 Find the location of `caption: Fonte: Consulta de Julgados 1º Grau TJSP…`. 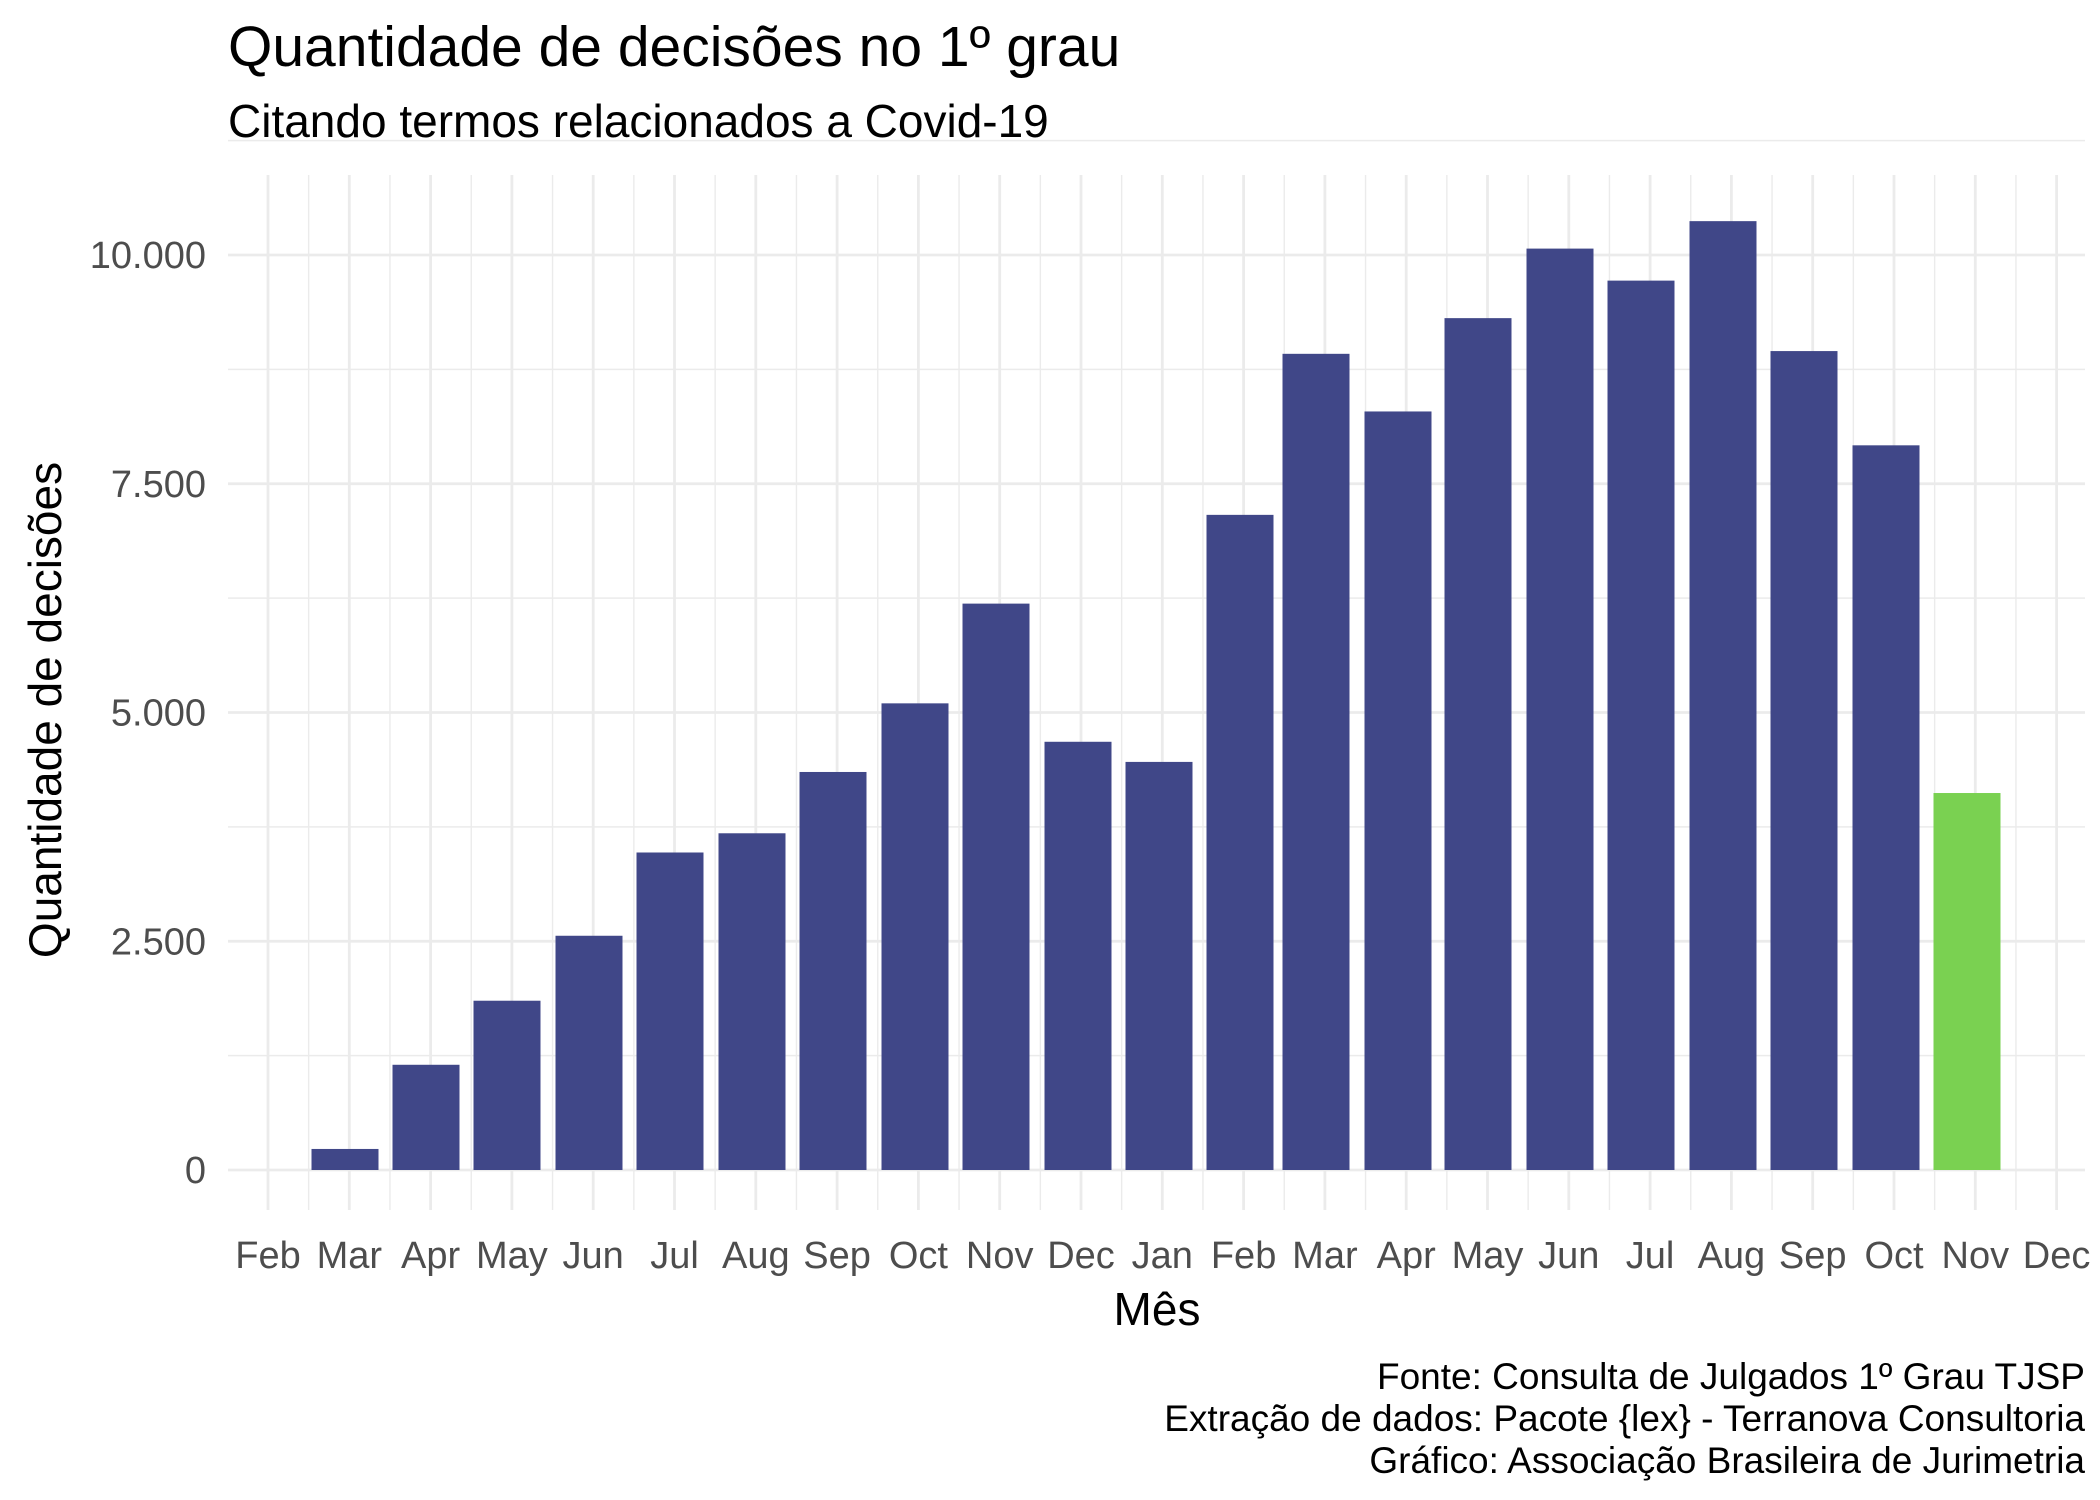

caption: Fonte: Consulta de Julgados 1º Grau TJSP… is located at coordinates (1624, 1418).